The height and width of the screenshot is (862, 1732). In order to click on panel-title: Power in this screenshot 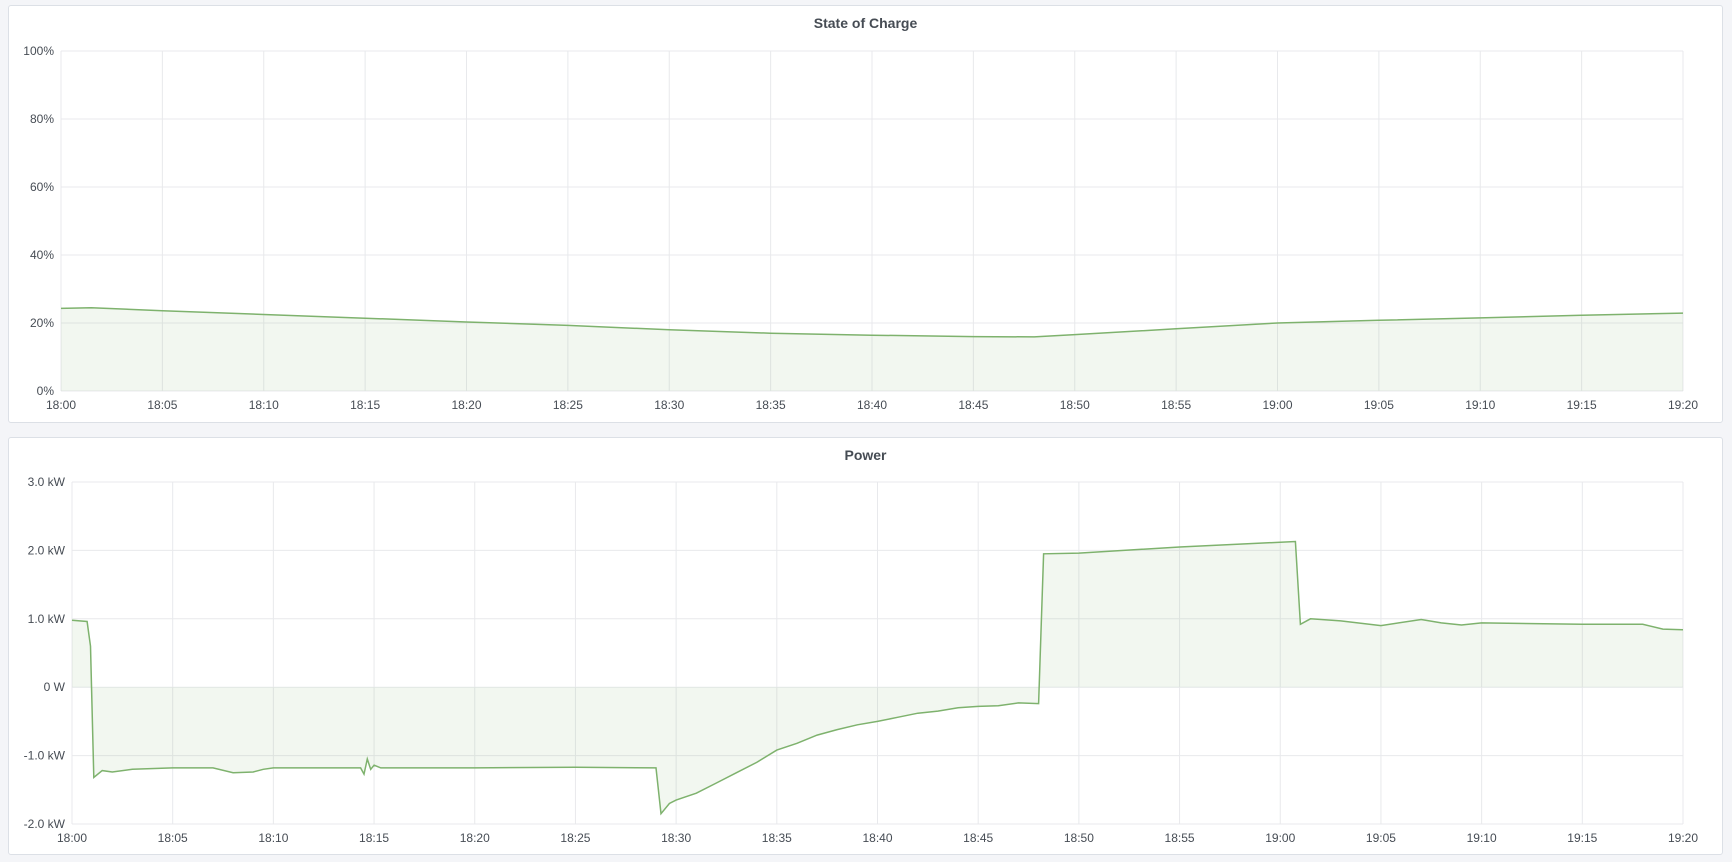, I will do `click(865, 455)`.